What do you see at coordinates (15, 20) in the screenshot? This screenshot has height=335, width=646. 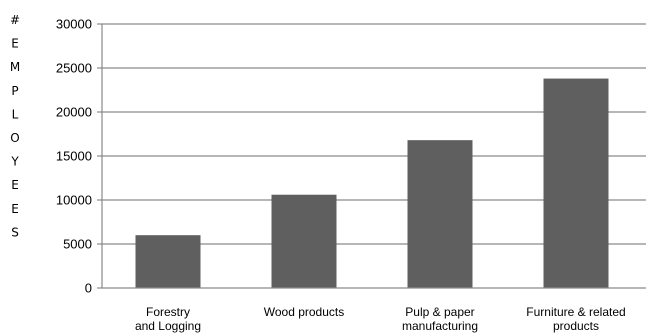 I see `y-axis-label-letter: #` at bounding box center [15, 20].